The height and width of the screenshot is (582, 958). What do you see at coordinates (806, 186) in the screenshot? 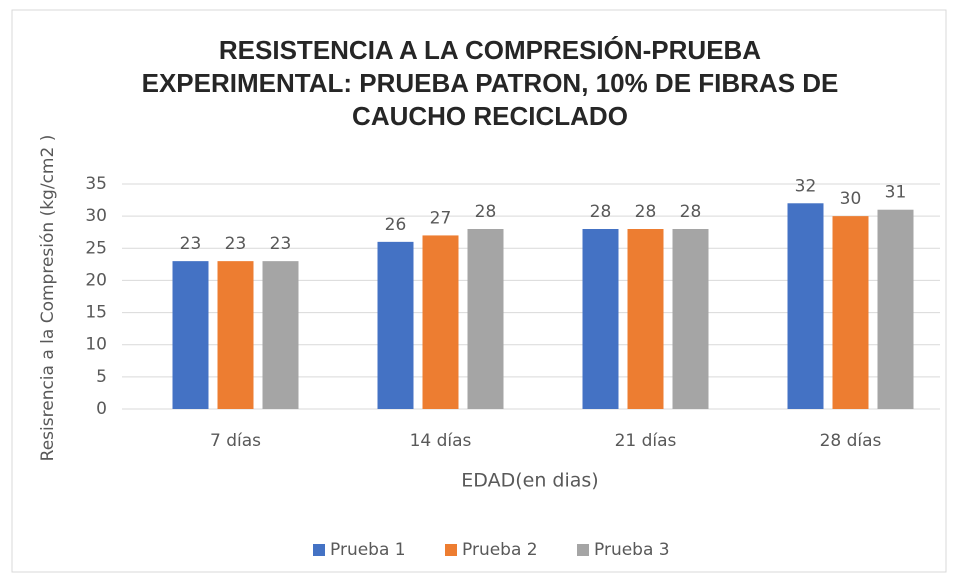
I see `data-label: 32` at bounding box center [806, 186].